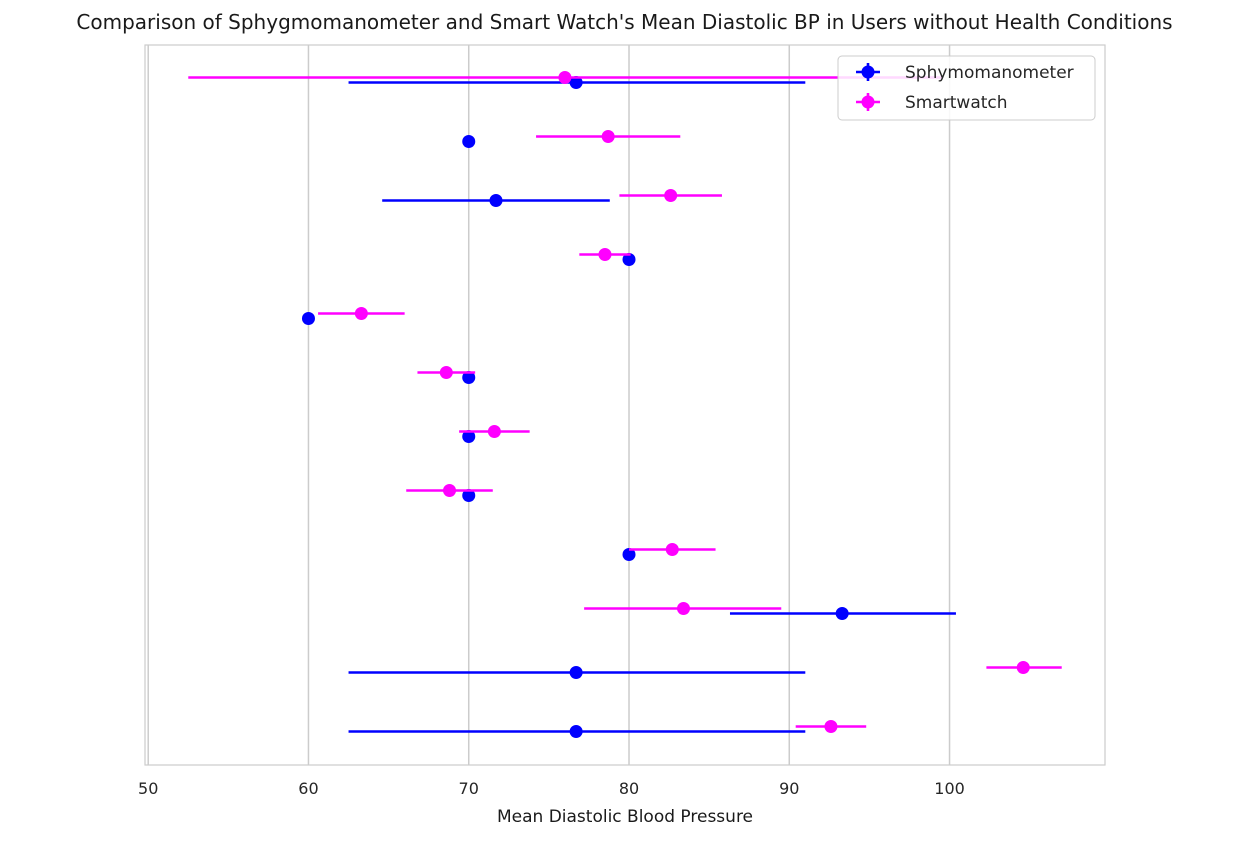  Describe the element at coordinates (789, 788) in the screenshot. I see `x-tick-label: 90` at that location.